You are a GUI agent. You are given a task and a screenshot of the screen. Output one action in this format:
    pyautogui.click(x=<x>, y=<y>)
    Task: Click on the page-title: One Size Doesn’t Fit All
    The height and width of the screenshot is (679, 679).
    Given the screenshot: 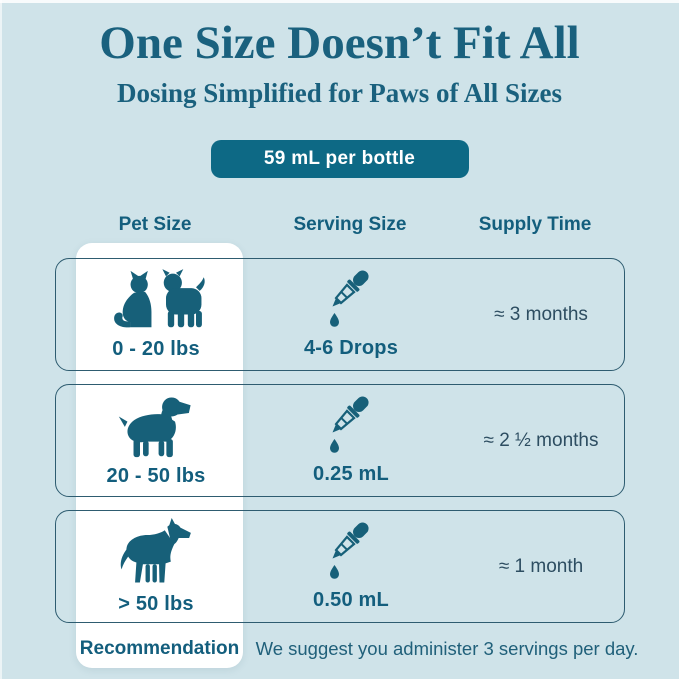 What is the action you would take?
    pyautogui.click(x=339, y=43)
    